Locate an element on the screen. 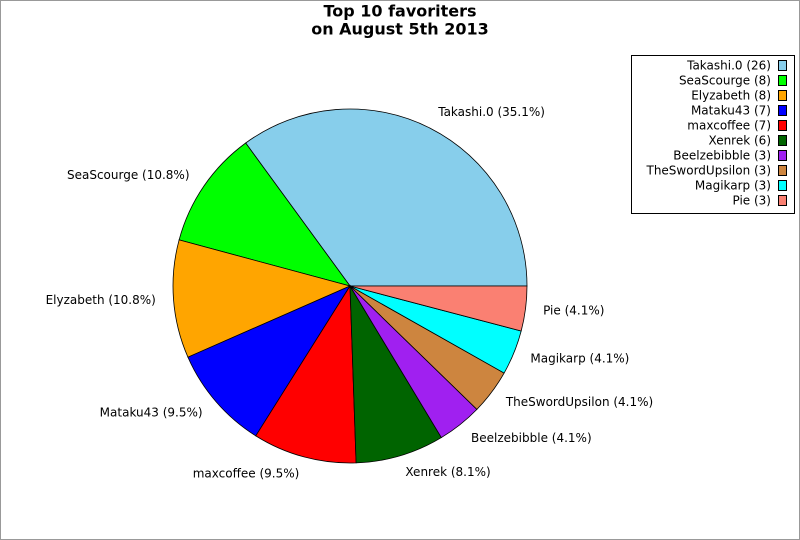  slice-label: Pie (4.1%) is located at coordinates (573, 310).